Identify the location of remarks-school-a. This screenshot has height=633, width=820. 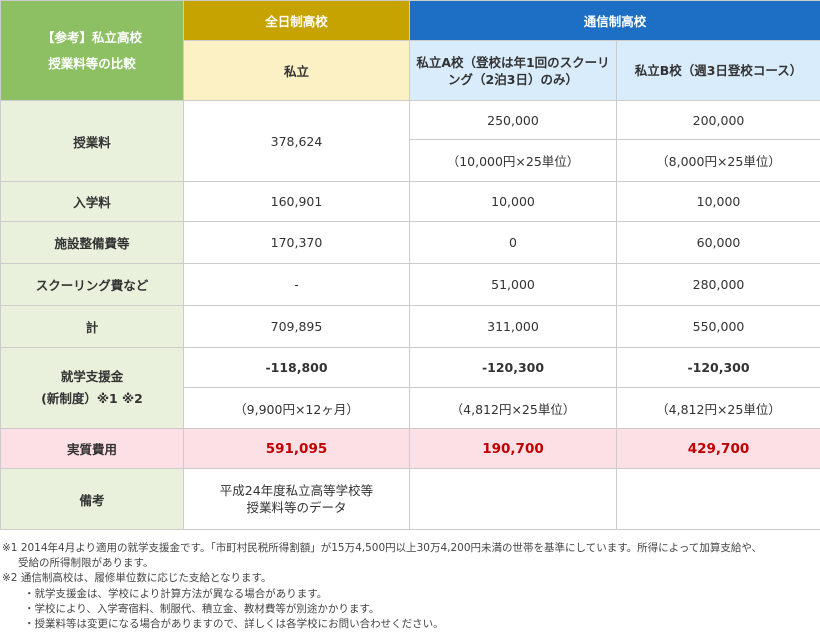
(513, 499).